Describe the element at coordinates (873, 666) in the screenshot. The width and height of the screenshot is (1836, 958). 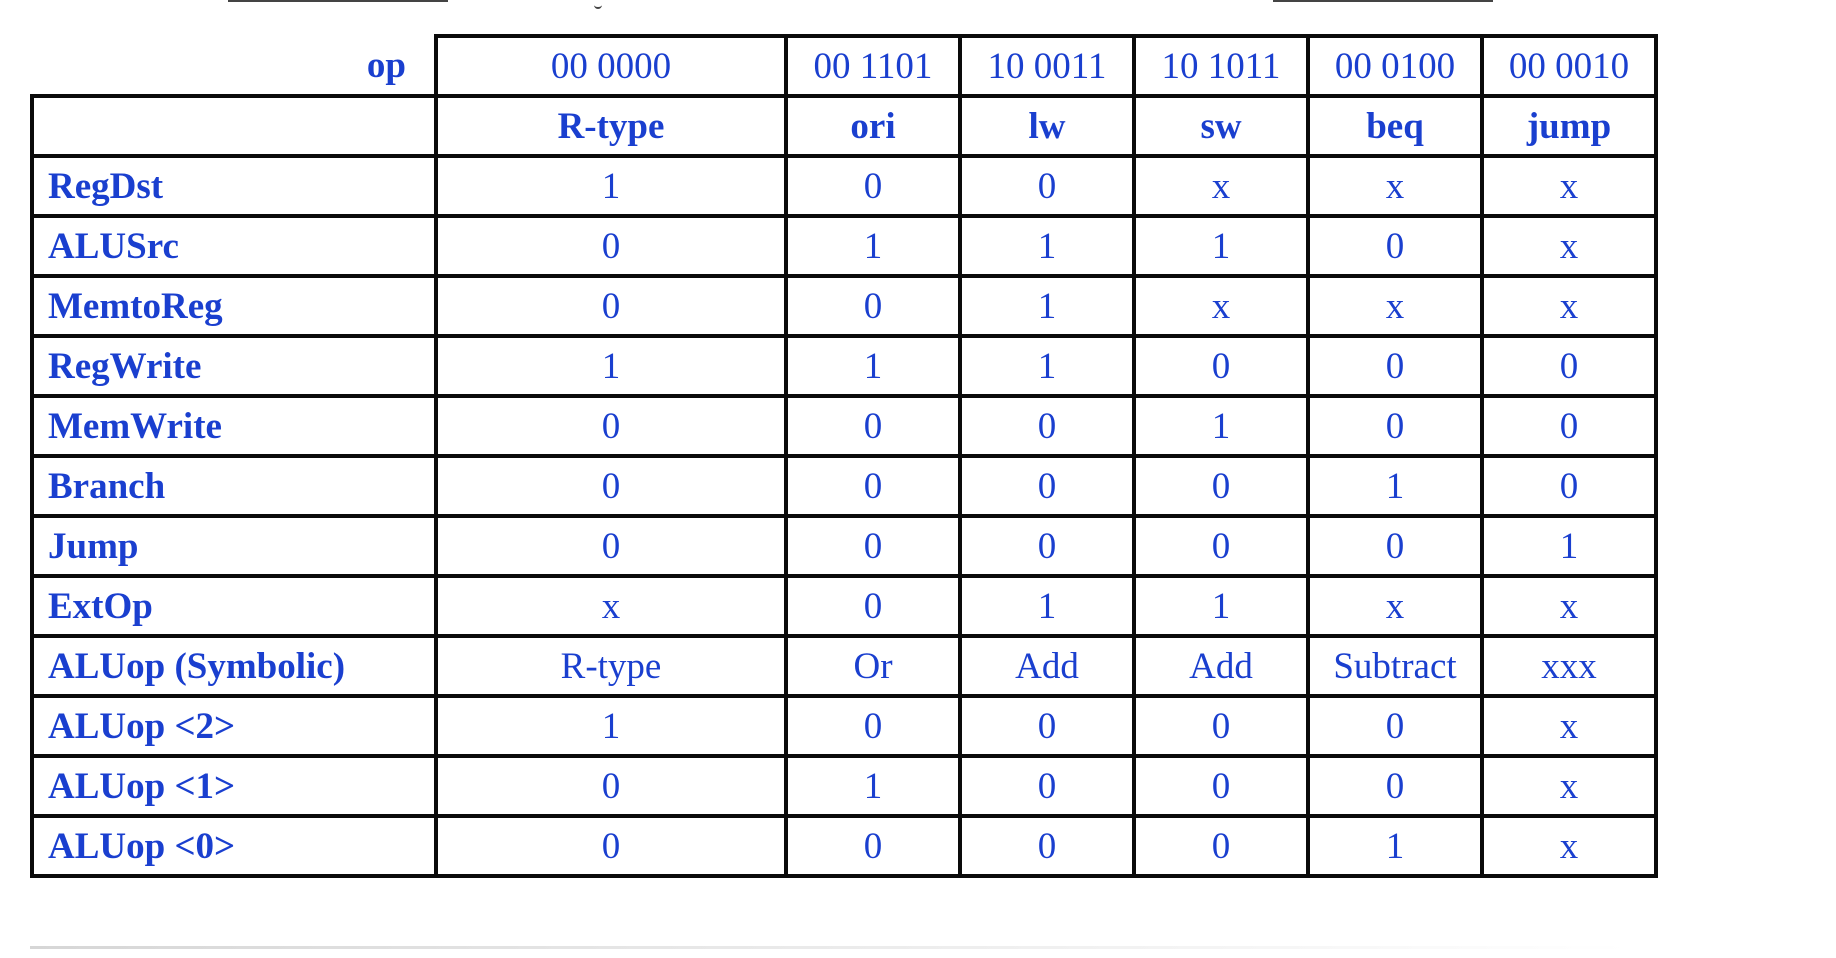
I see `signal-value-cell: Or` at that location.